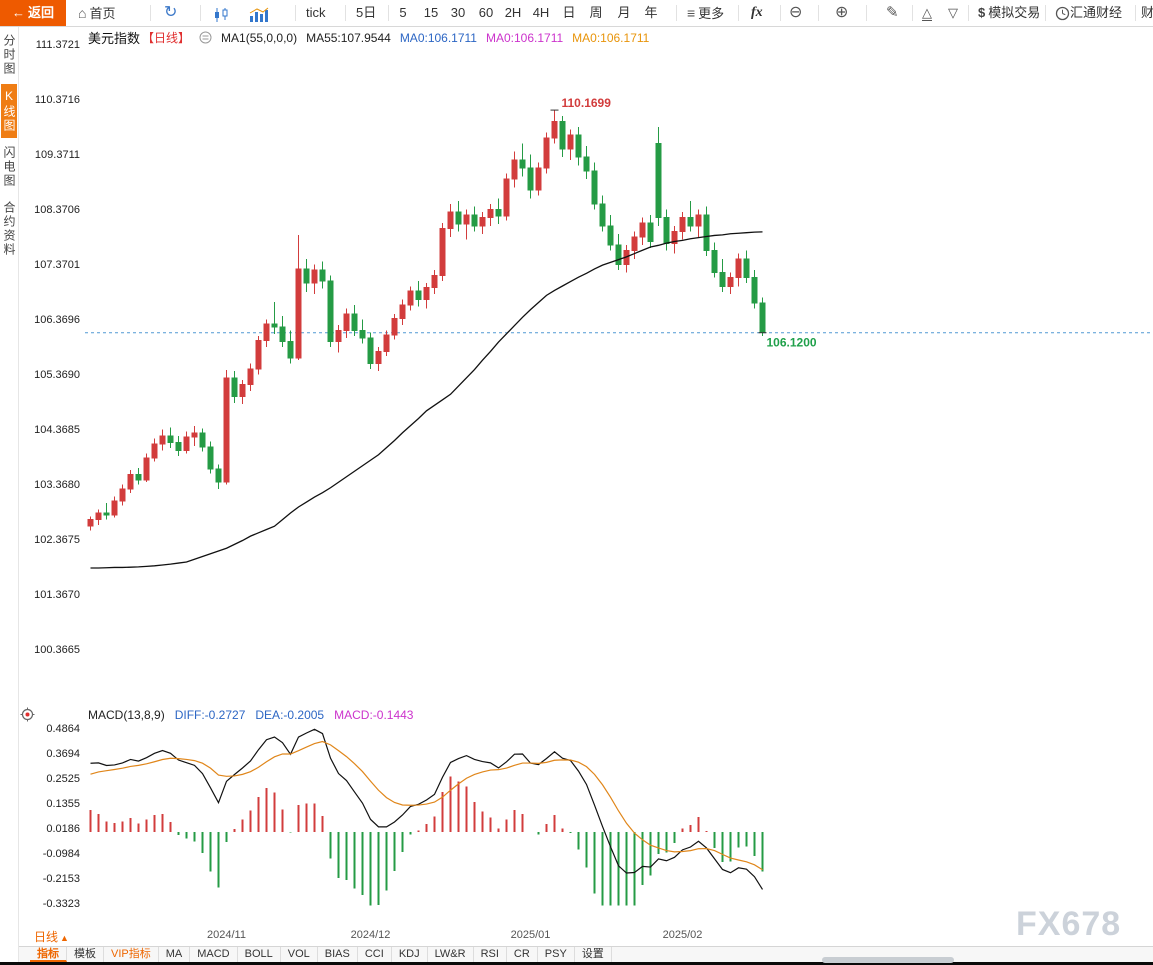 The height and width of the screenshot is (965, 1153). What do you see at coordinates (175, 954) in the screenshot?
I see `tab-ma: MA` at bounding box center [175, 954].